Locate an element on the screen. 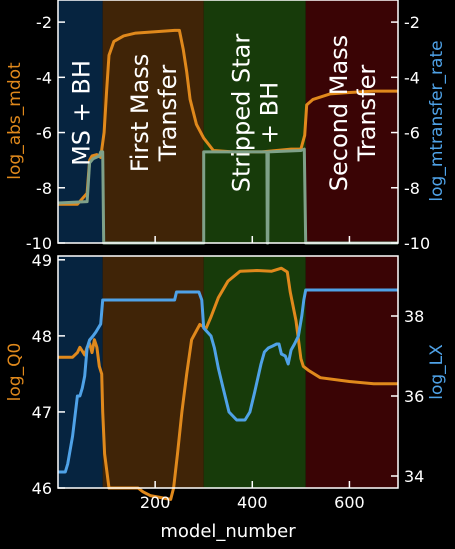 Image resolution: width=455 pixels, height=549 pixels. bottom-xtick-label: 400 is located at coordinates (252, 502).